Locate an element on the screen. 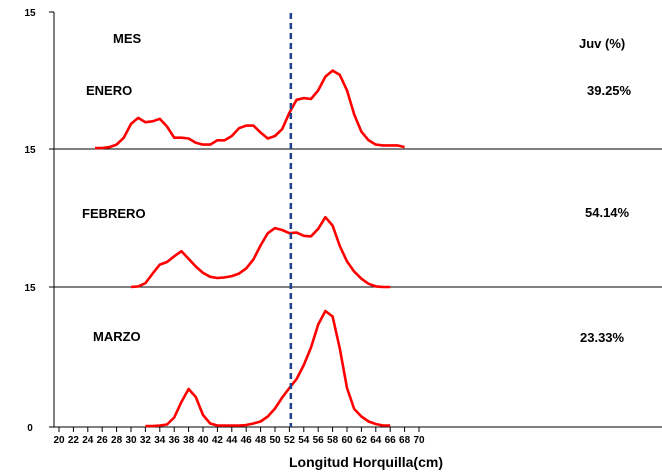 This screenshot has height=472, width=662. x-tick-label: 70 is located at coordinates (419, 440).